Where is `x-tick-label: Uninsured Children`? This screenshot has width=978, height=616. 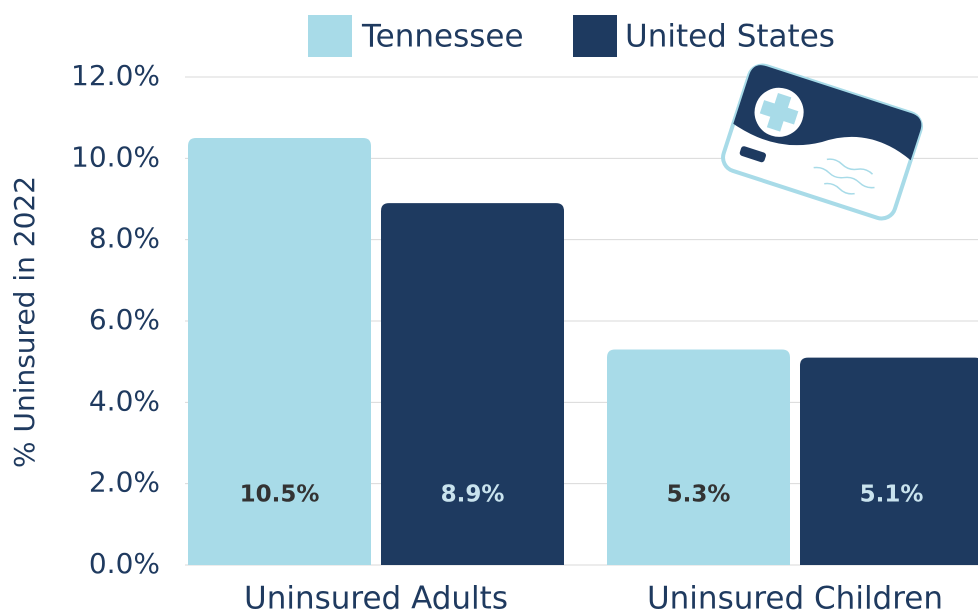
x-tick-label: Uninsured Children is located at coordinates (795, 598).